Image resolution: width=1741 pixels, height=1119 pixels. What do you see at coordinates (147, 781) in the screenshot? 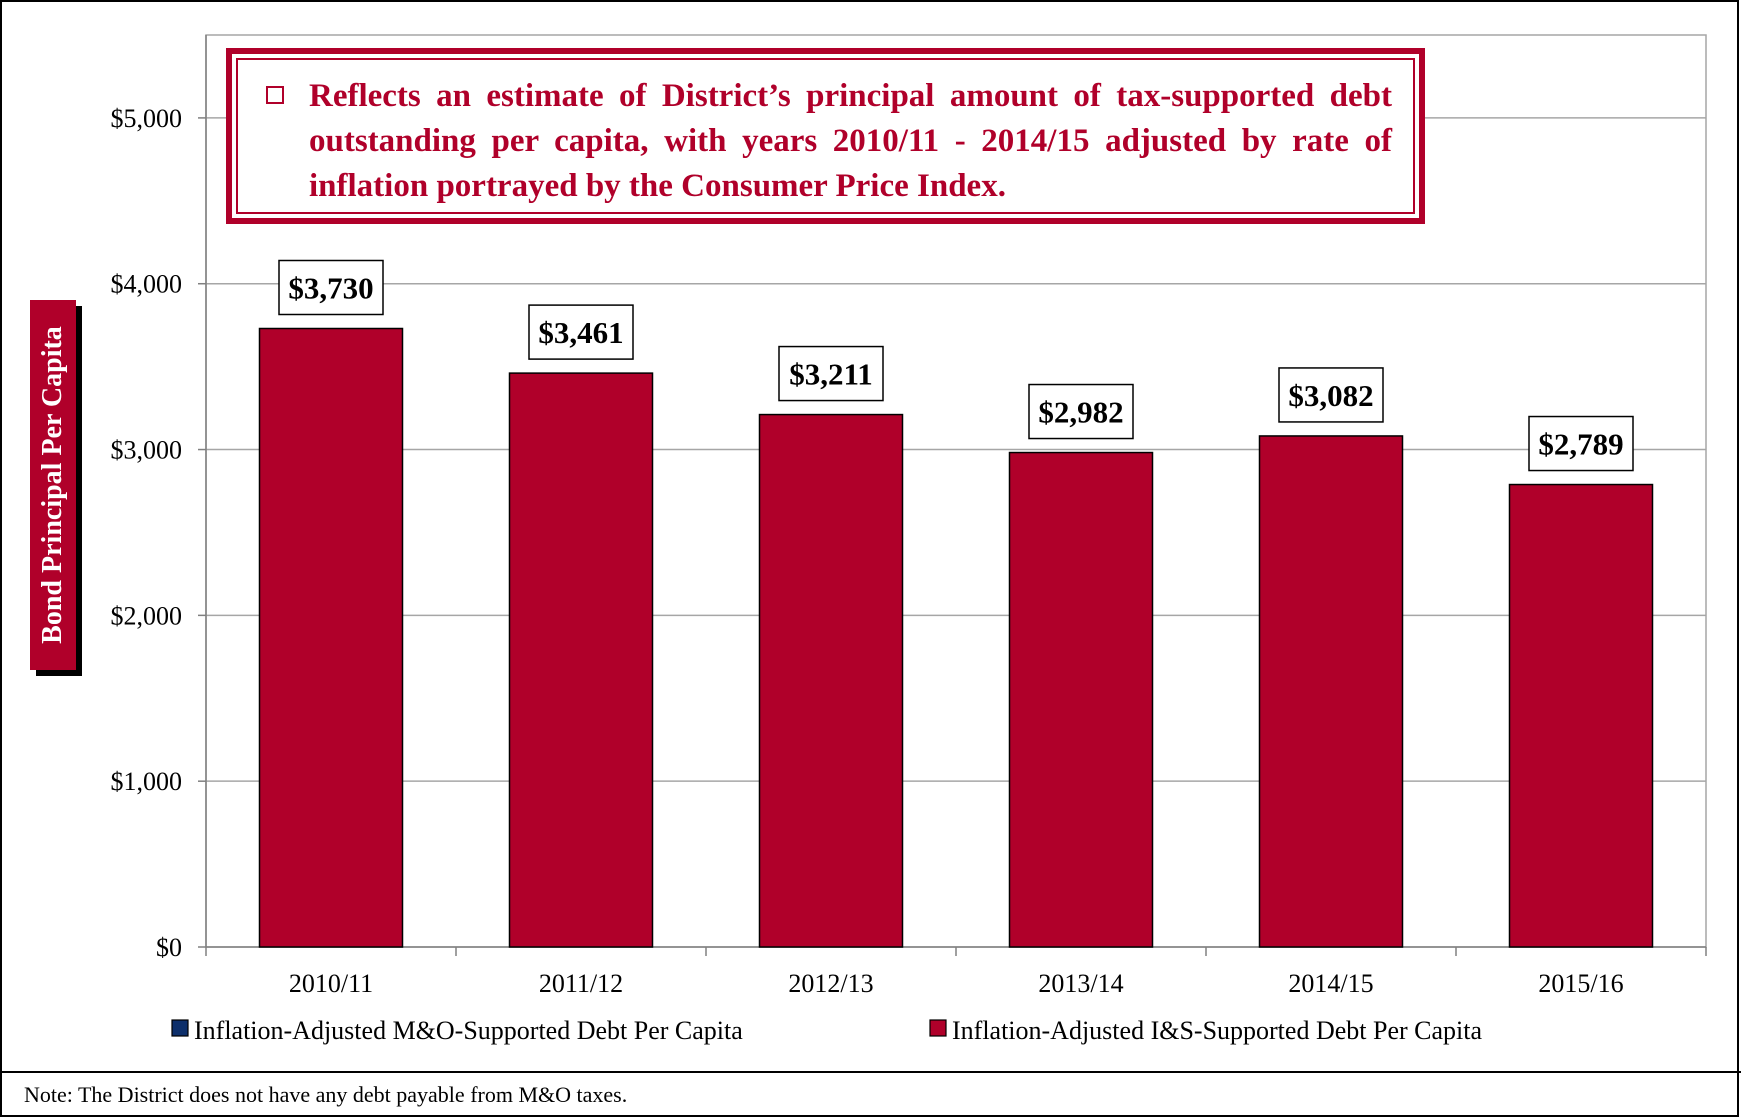
I see `y-tick-label: $1,000` at bounding box center [147, 781].